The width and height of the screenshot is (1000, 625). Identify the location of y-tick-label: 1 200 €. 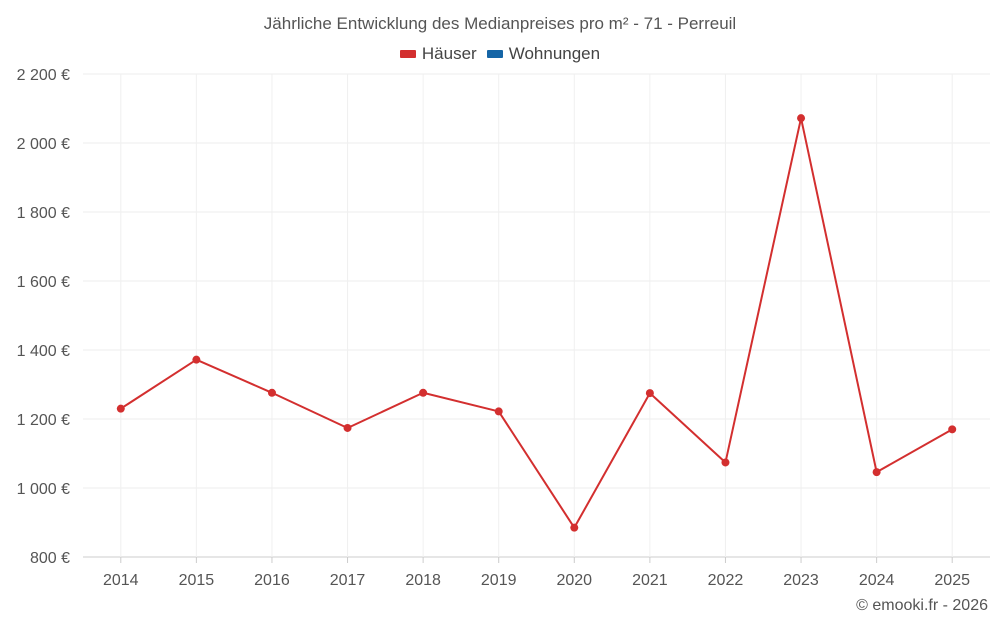
(43, 420).